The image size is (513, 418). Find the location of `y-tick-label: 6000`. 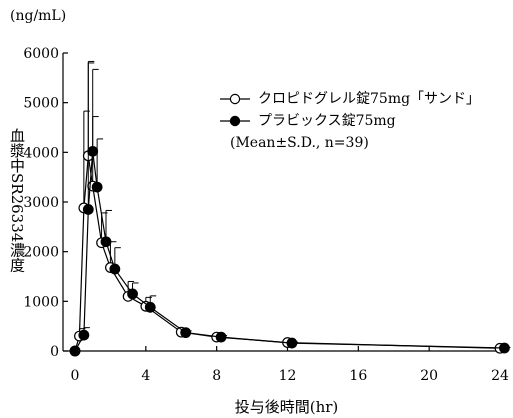

y-tick-label: 6000 is located at coordinates (41, 54).